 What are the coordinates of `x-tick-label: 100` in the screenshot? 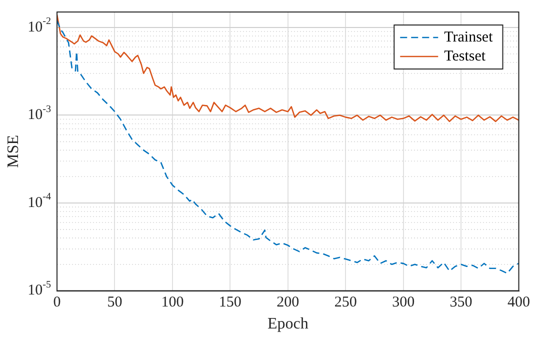 It's located at (172, 302).